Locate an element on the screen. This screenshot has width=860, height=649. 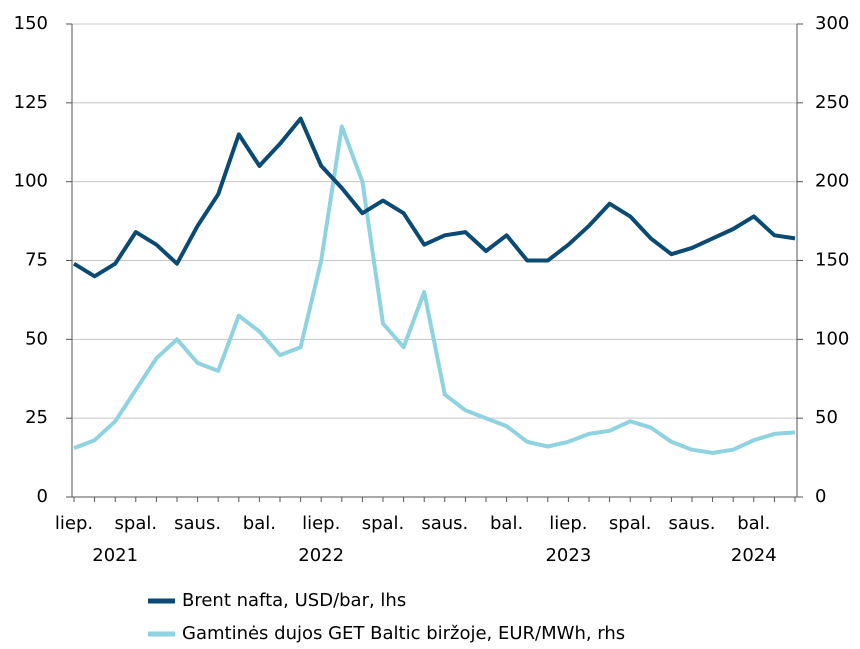
y-tick-label: 125 is located at coordinates (31, 102).